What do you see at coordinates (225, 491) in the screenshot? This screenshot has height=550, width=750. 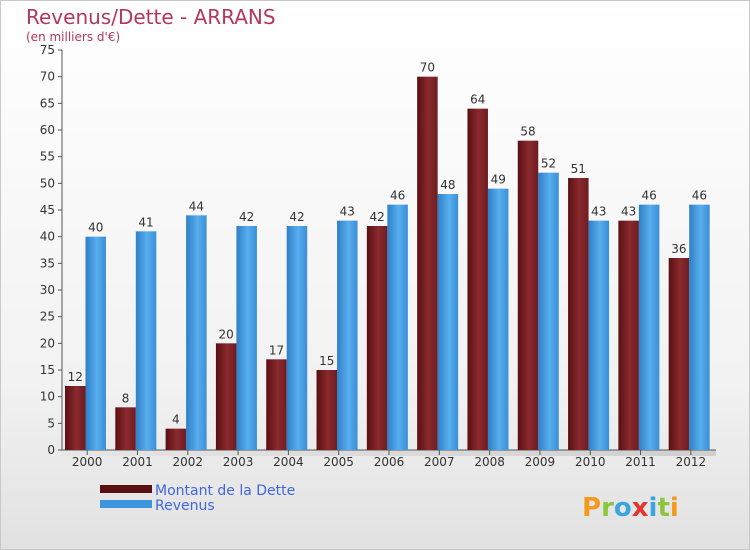 I see `legend-label: Montant de la Dette` at bounding box center [225, 491].